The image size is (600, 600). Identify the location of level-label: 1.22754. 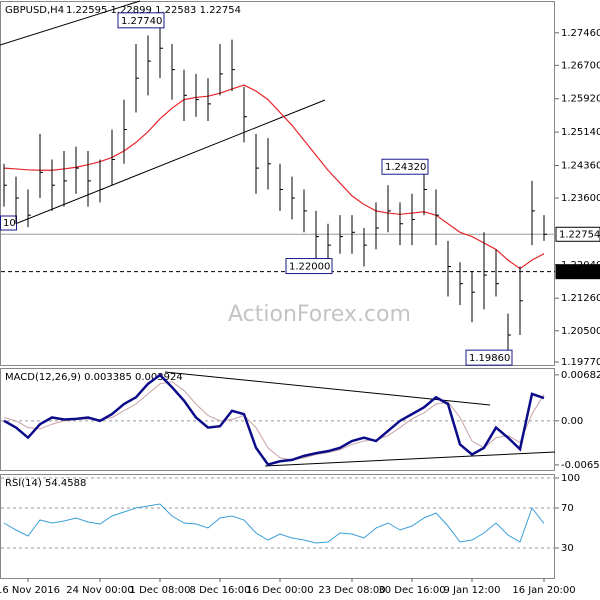
(579, 234).